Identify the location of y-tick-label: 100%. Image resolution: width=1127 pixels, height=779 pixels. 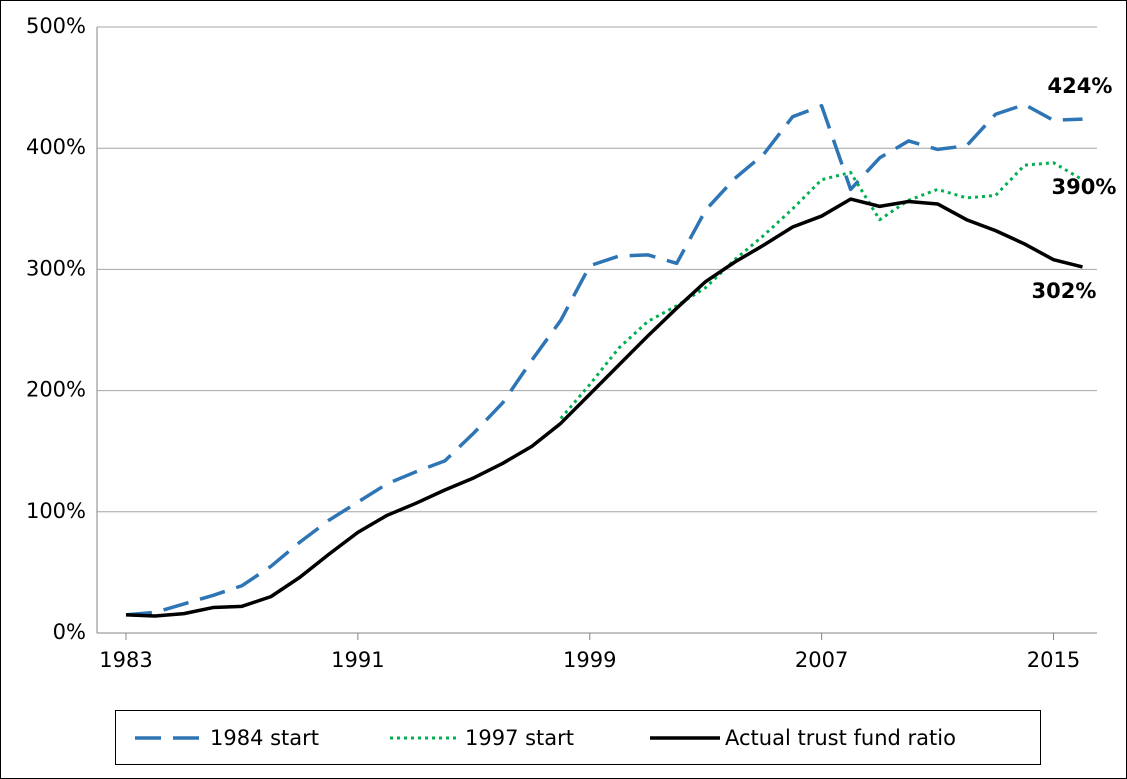
(56, 511).